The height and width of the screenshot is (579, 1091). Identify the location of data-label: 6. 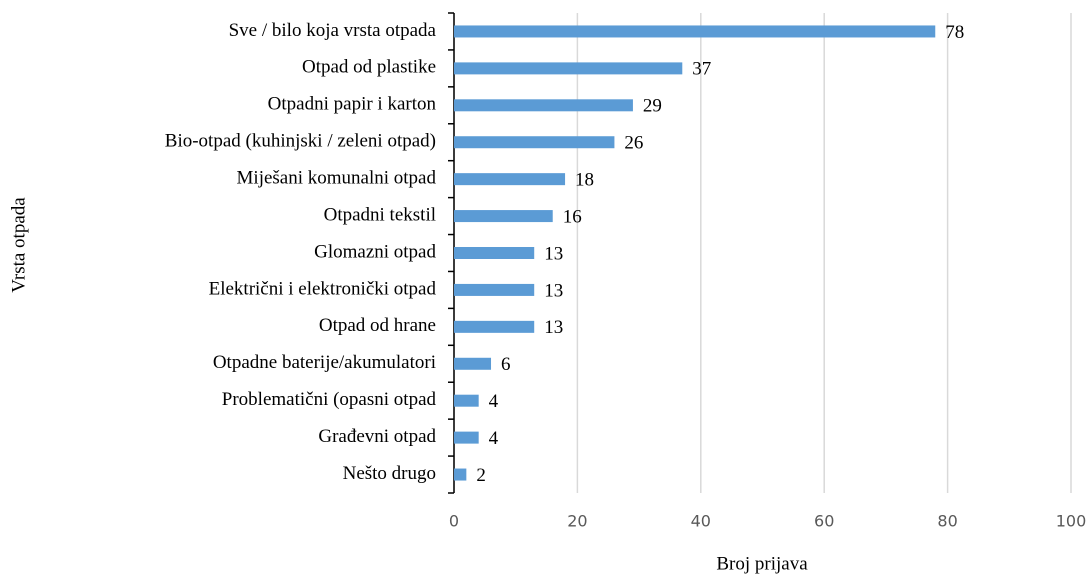
(506, 364).